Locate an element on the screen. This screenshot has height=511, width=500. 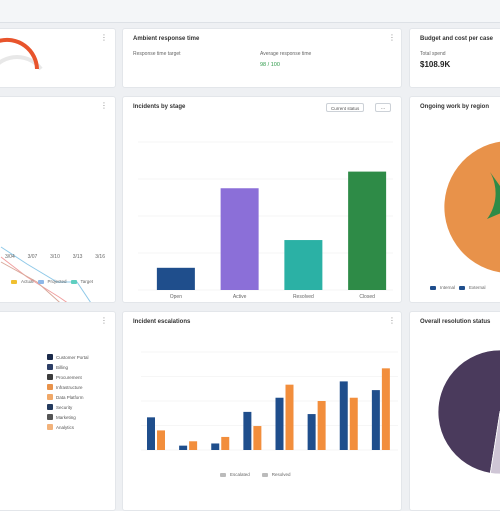
legend-item: Customer Portal is located at coordinates (68, 357).